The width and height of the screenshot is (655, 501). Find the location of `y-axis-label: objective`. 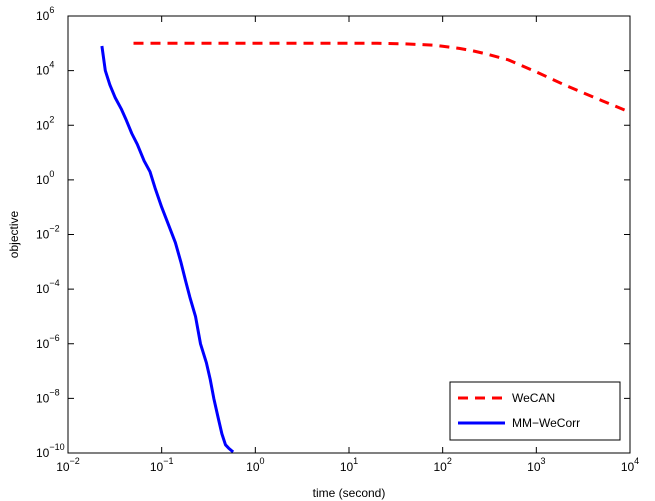

y-axis-label: objective is located at coordinates (14, 235).